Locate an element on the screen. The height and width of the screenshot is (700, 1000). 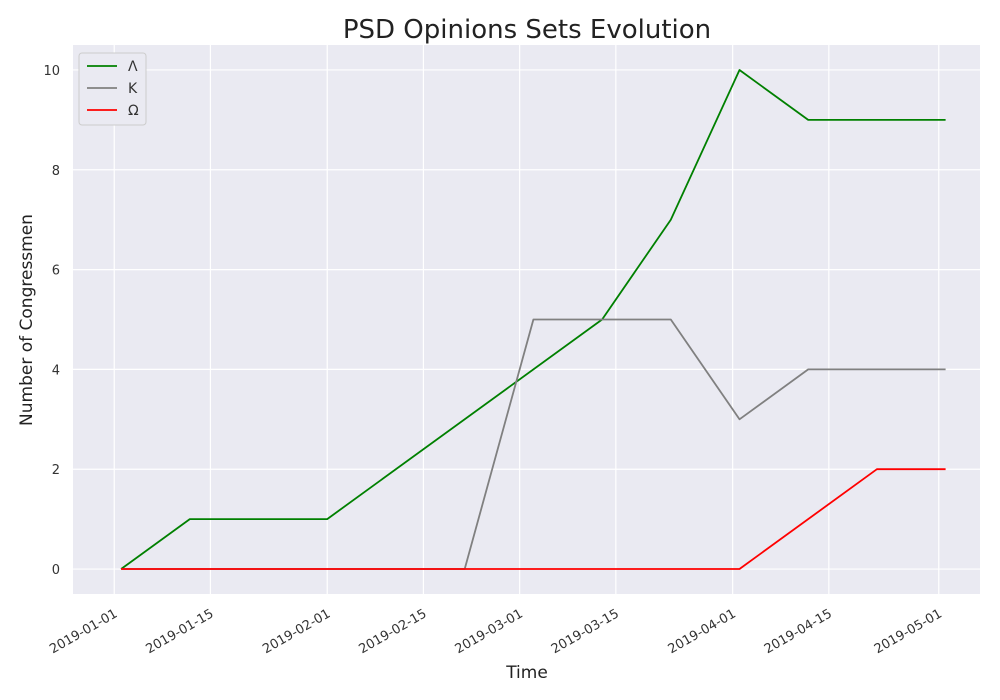
x-tick-label: 2019-03-15 is located at coordinates (585, 631).